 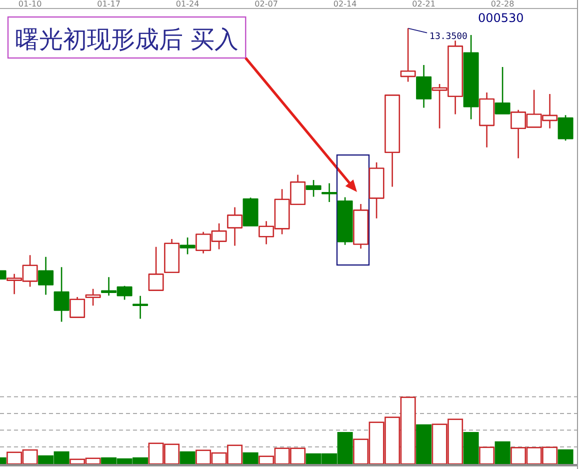 What do you see at coordinates (501, 18) in the screenshot?
I see `chart-title: 000530` at bounding box center [501, 18].